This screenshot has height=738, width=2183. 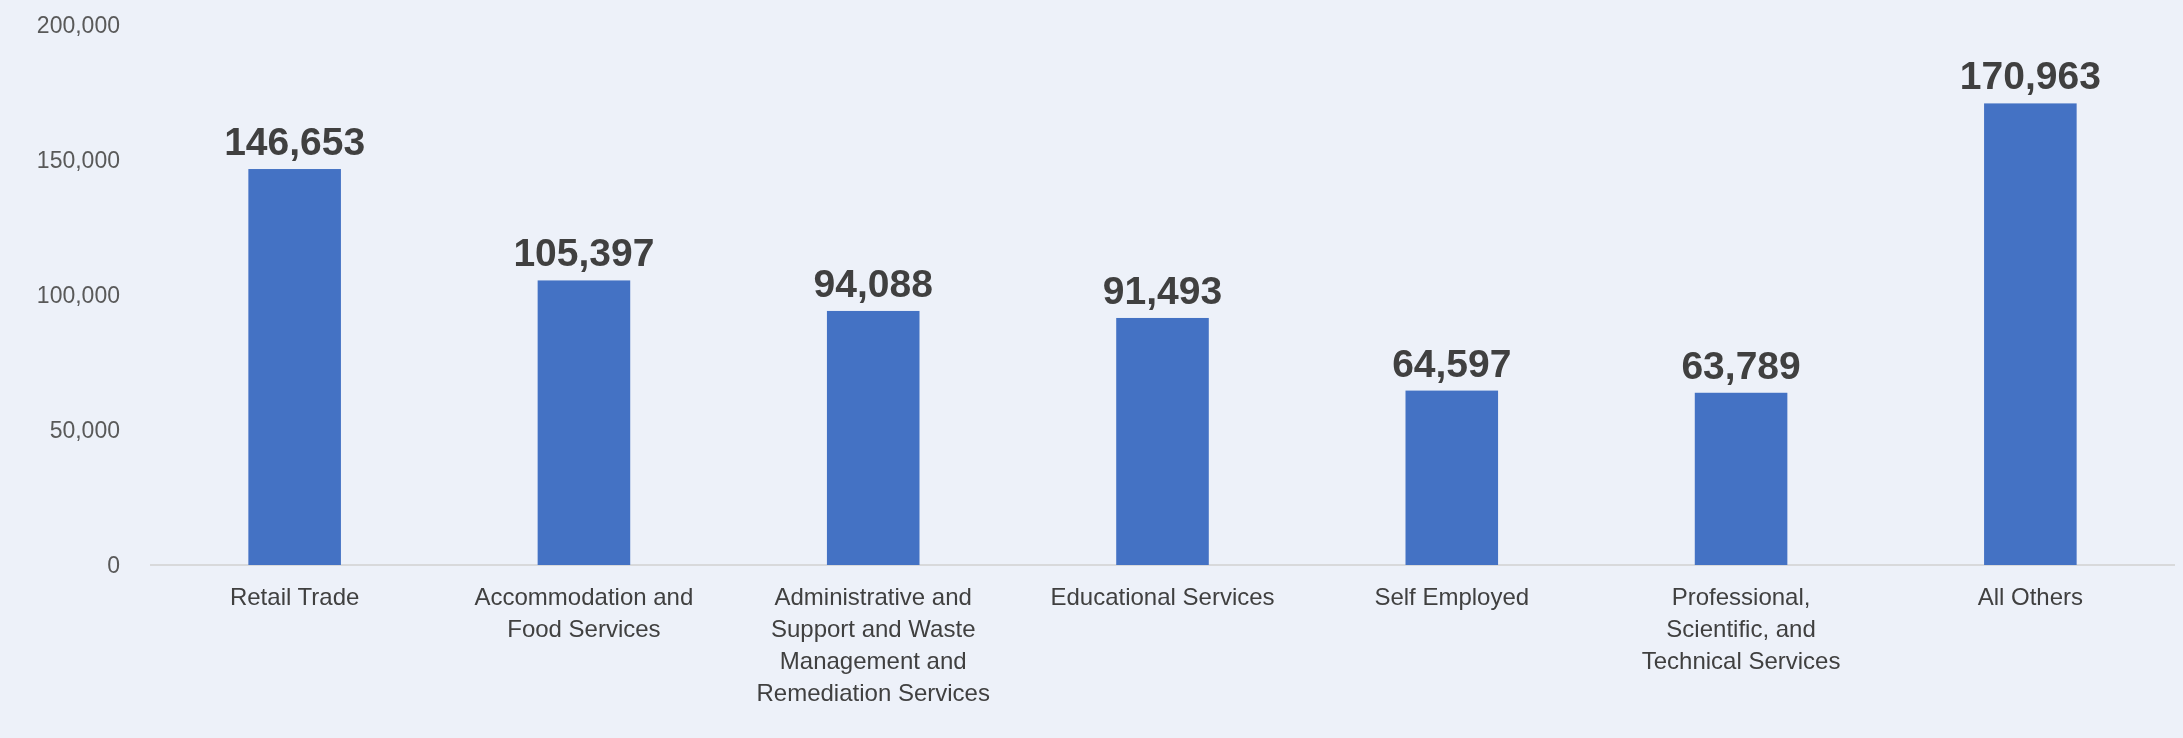 I want to click on data-label: 91,493, so click(x=1162, y=290).